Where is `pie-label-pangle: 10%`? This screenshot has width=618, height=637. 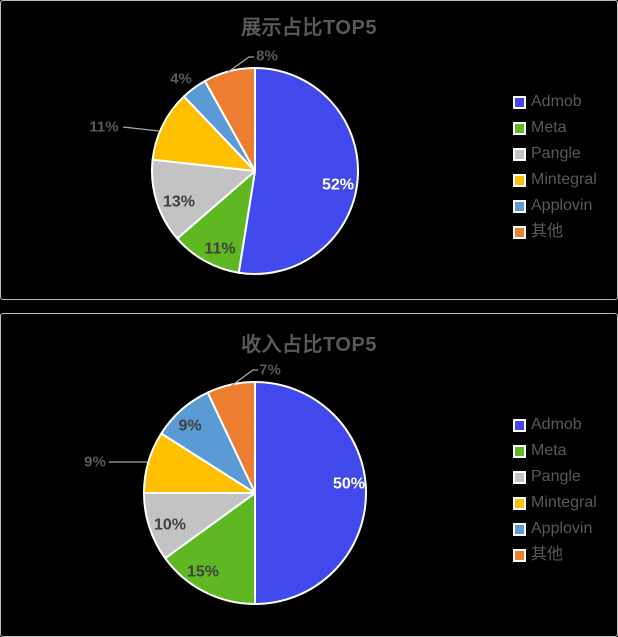
pie-label-pangle: 10% is located at coordinates (170, 525).